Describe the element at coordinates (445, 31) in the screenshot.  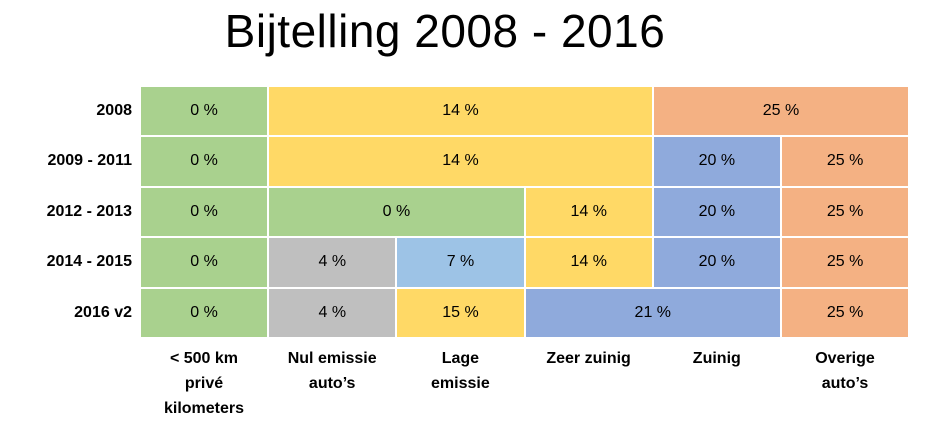
I see `page-title: Bijtelling 2008 - 2016` at that location.